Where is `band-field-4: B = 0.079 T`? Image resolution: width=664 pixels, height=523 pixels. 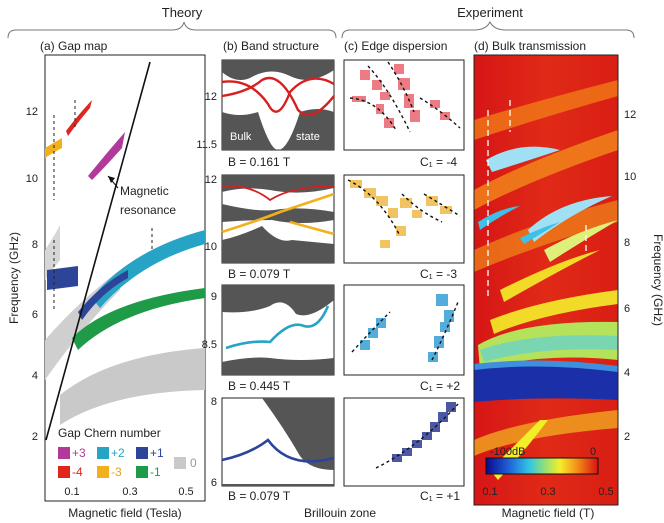 band-field-4: B = 0.079 T is located at coordinates (259, 496).